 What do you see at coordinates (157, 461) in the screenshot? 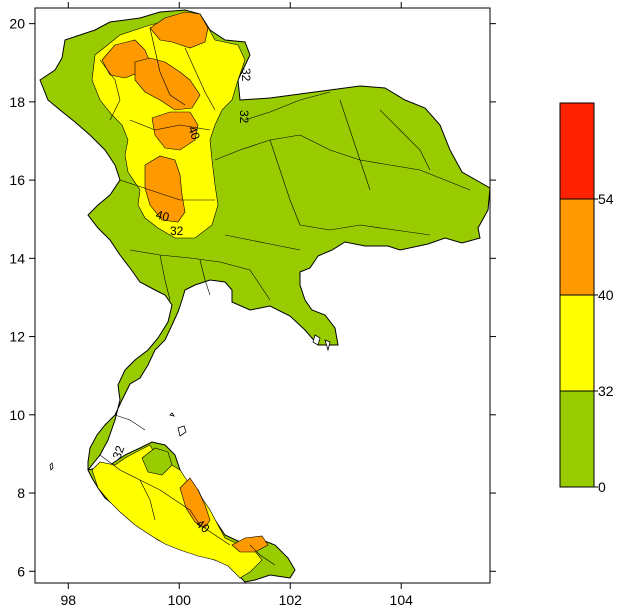
I see `zone-green-pocket` at bounding box center [157, 461].